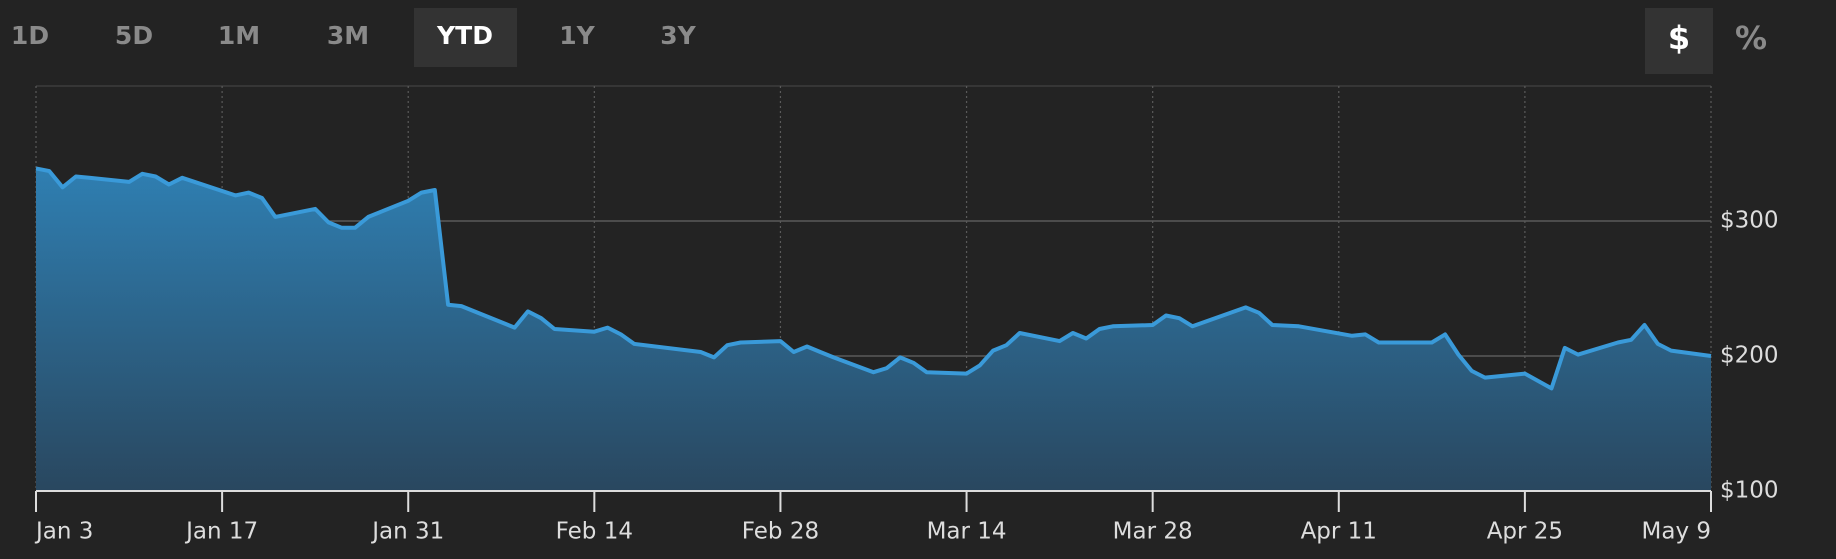 The height and width of the screenshot is (559, 1836). I want to click on y-tick-label: $200, so click(1749, 356).